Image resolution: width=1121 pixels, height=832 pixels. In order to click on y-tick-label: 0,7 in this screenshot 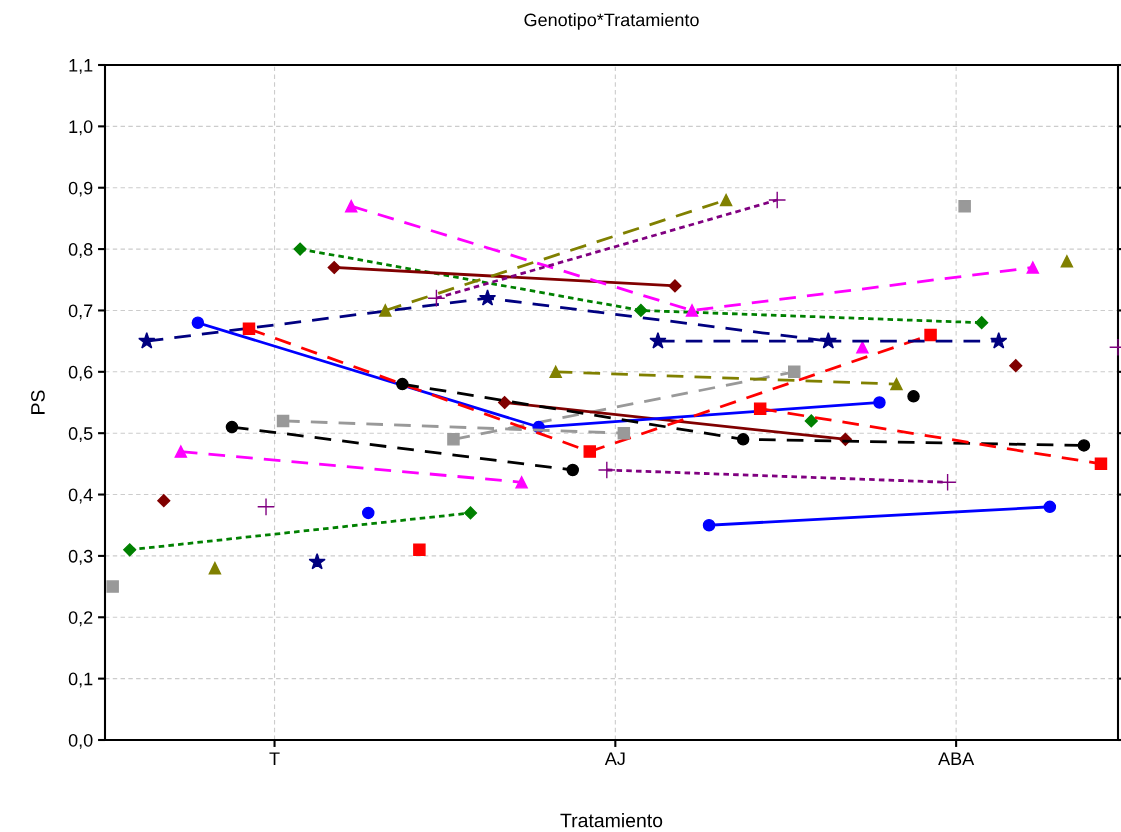, I will do `click(80, 312)`.